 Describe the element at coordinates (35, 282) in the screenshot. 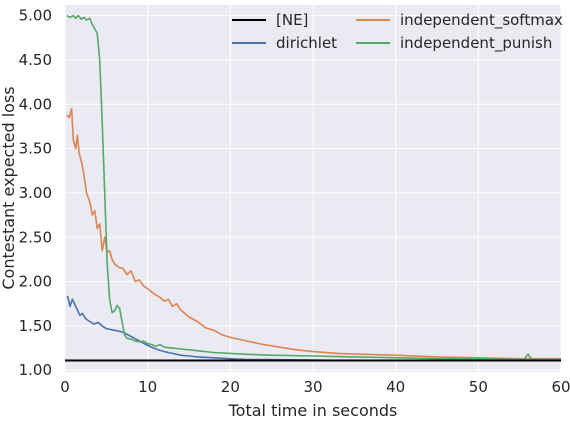

I see `y-tick-label: 2.00` at that location.